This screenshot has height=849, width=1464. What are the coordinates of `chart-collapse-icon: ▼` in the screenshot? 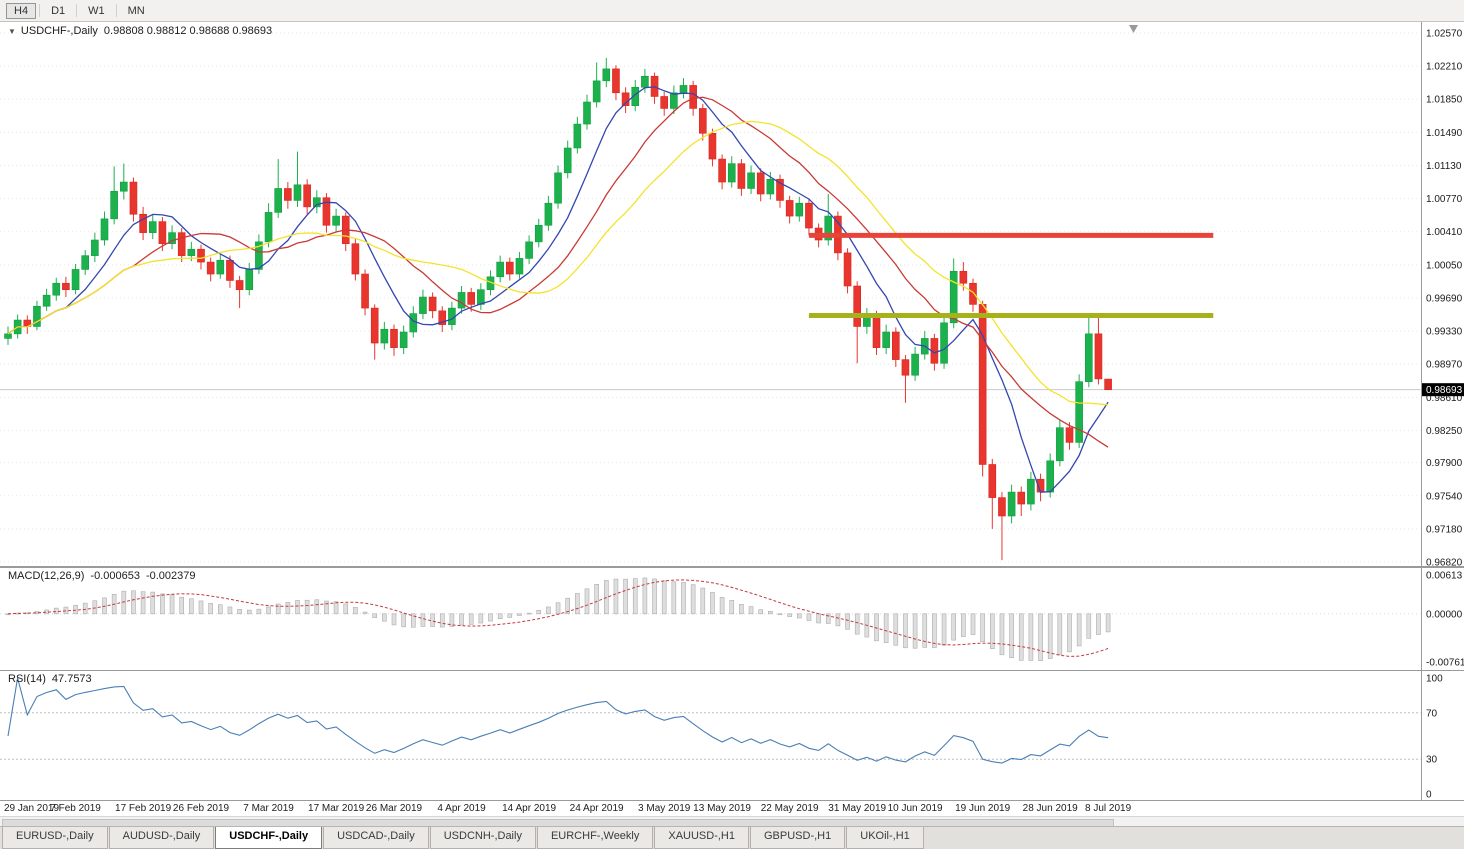 It's located at (12, 31).